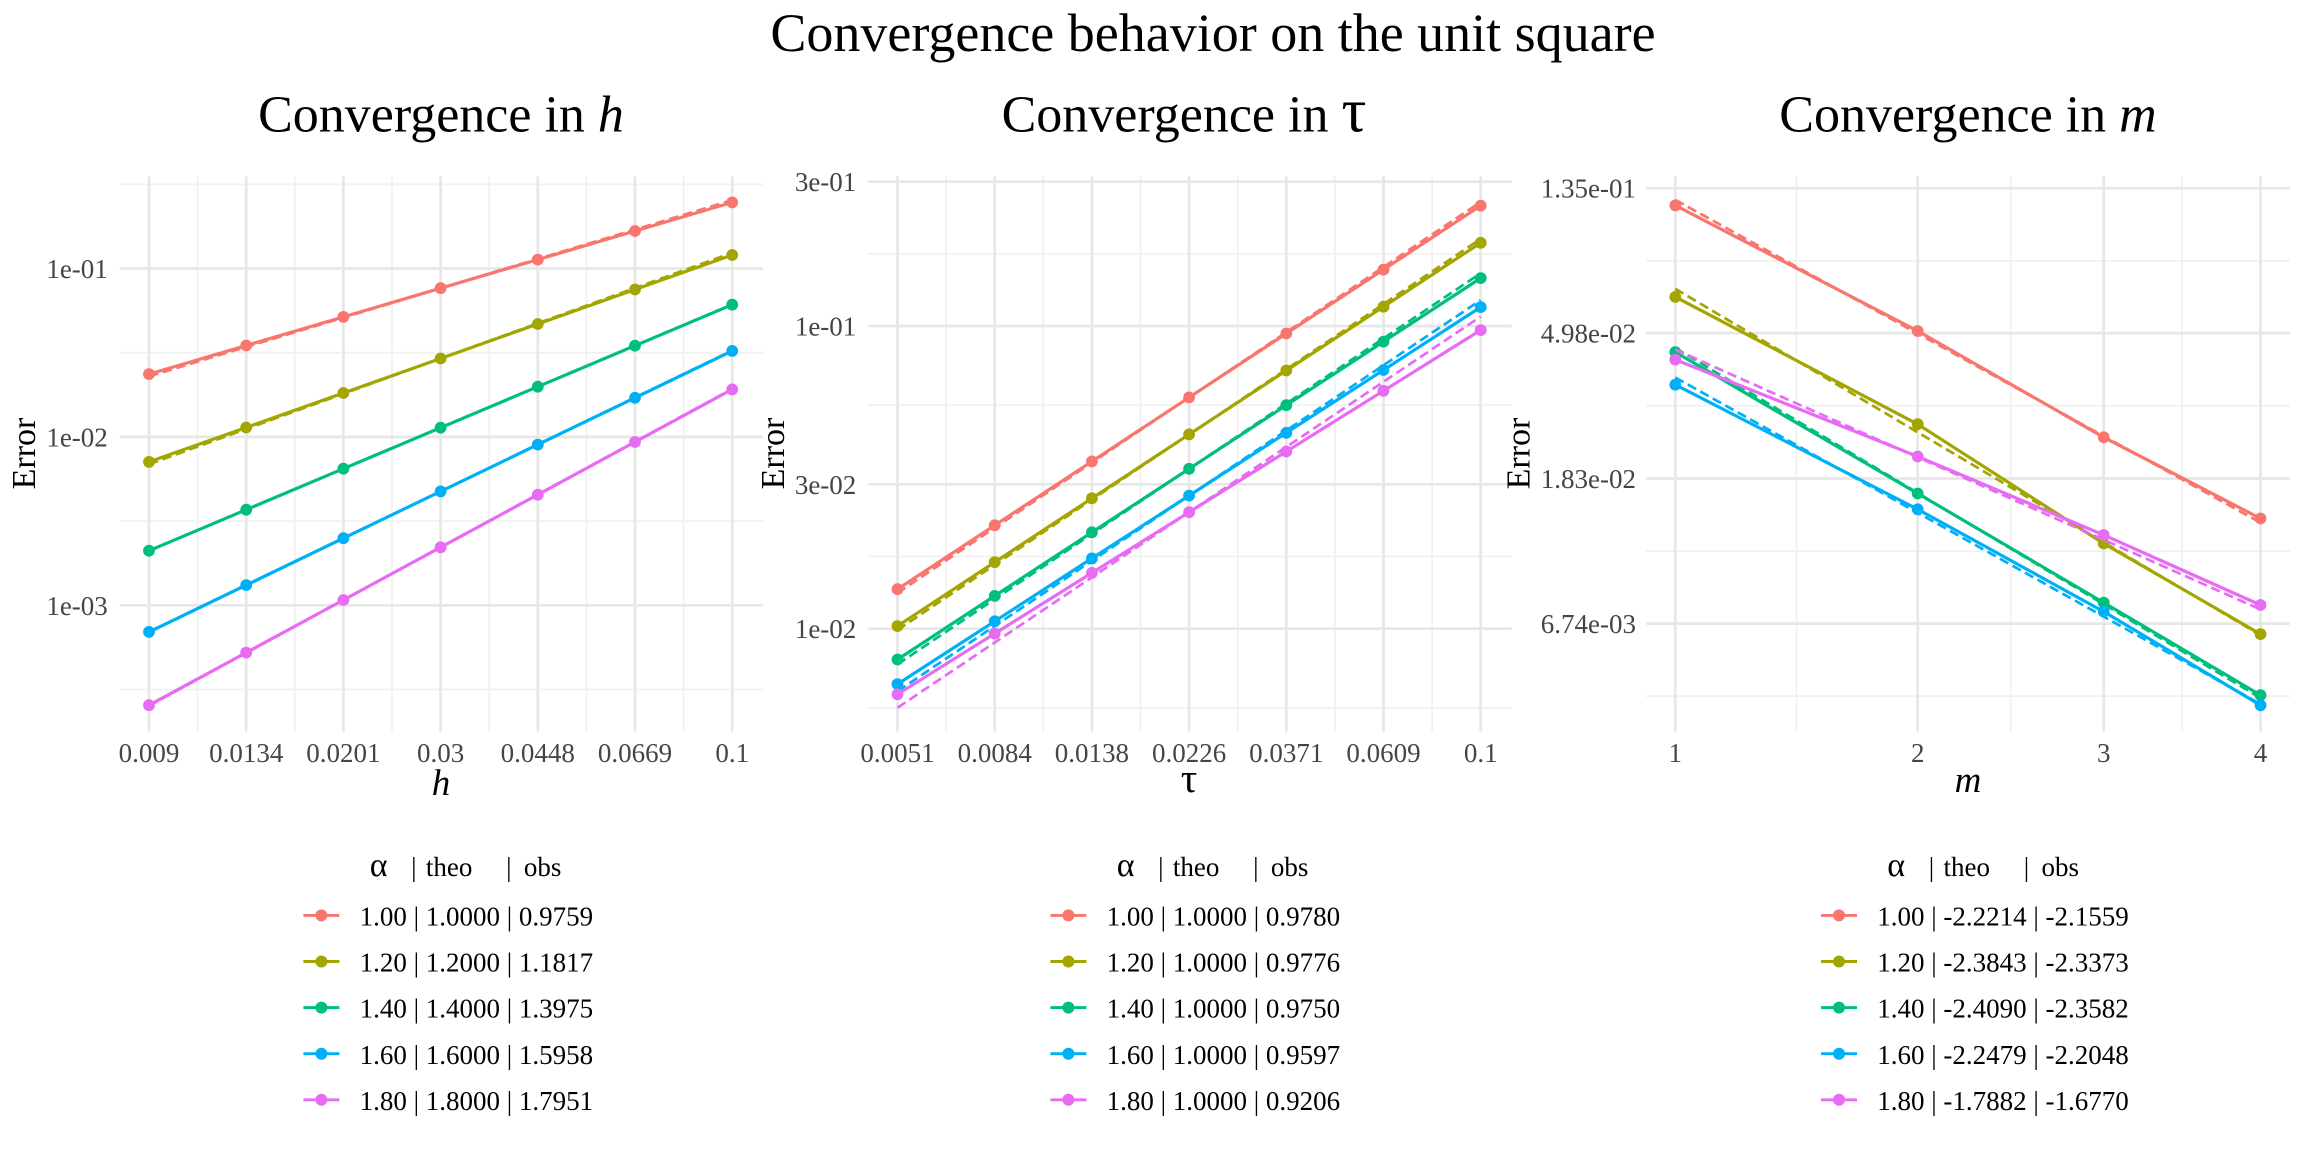  What do you see at coordinates (2003, 917) in the screenshot?
I see `svg-text: 1.00 | -2.2214 | -2.1559` at bounding box center [2003, 917].